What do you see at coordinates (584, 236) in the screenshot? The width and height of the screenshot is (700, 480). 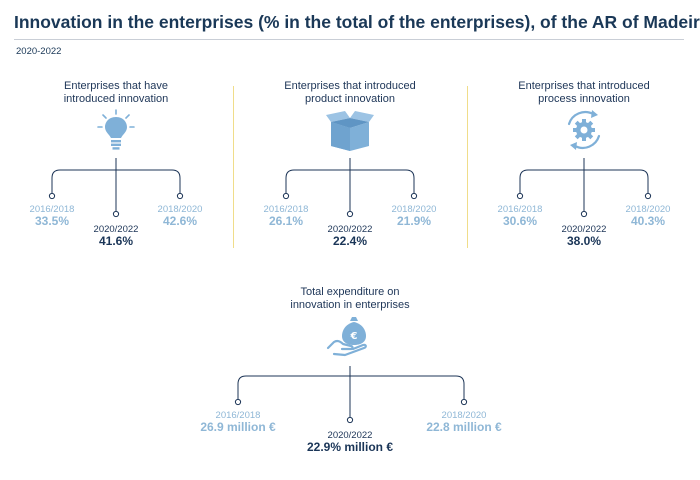 I see `value-2020-2022: 2020/2022 38.0%` at bounding box center [584, 236].